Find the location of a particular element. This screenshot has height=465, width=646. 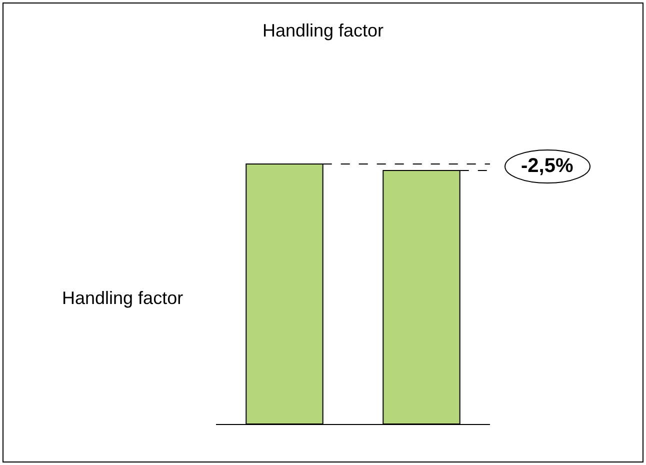

y-axis-title: Handling factor is located at coordinates (123, 298).